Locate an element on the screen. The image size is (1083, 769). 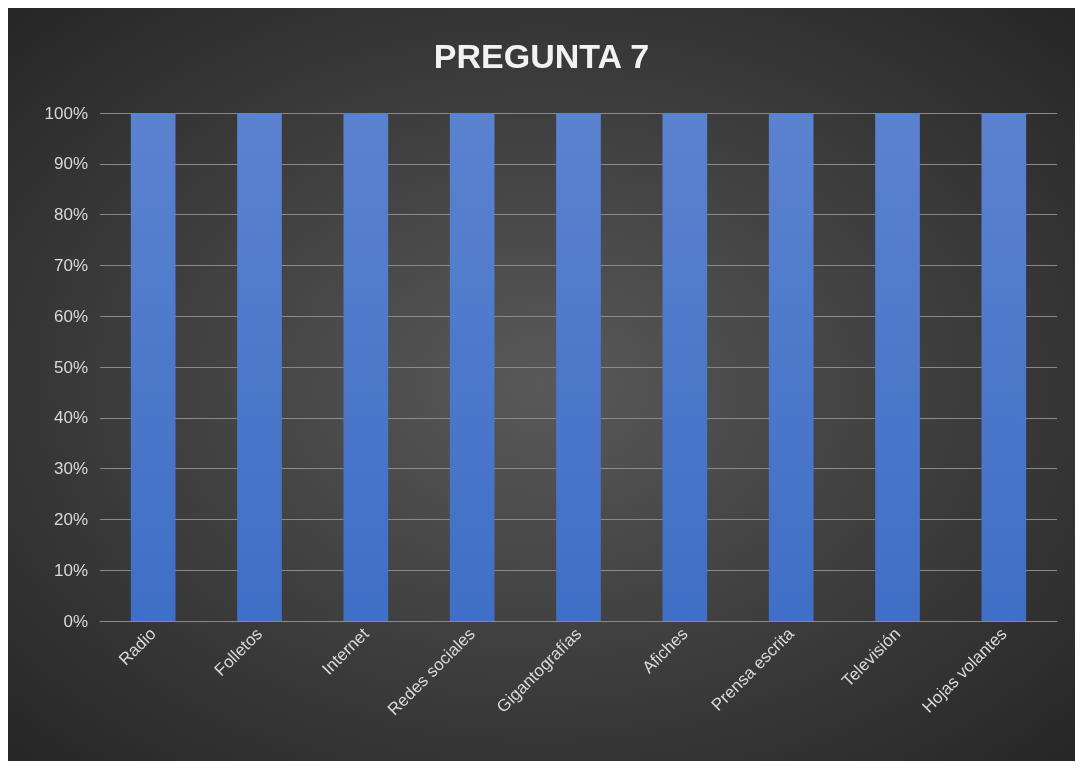
y-tick-label: 30% is located at coordinates (70, 469).